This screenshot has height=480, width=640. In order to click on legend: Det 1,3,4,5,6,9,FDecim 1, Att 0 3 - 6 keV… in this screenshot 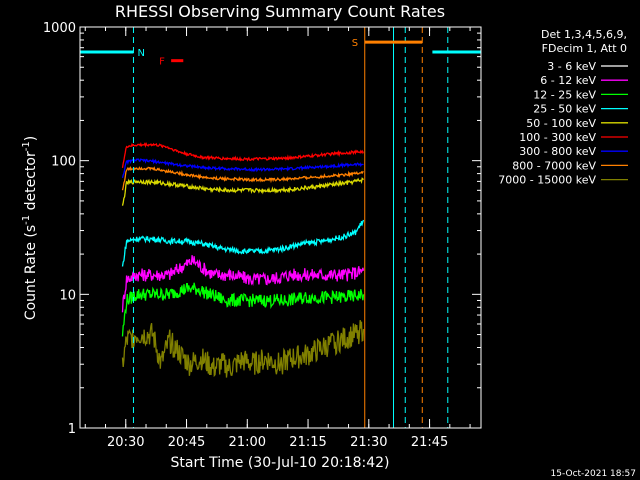, I will do `click(563, 107)`.